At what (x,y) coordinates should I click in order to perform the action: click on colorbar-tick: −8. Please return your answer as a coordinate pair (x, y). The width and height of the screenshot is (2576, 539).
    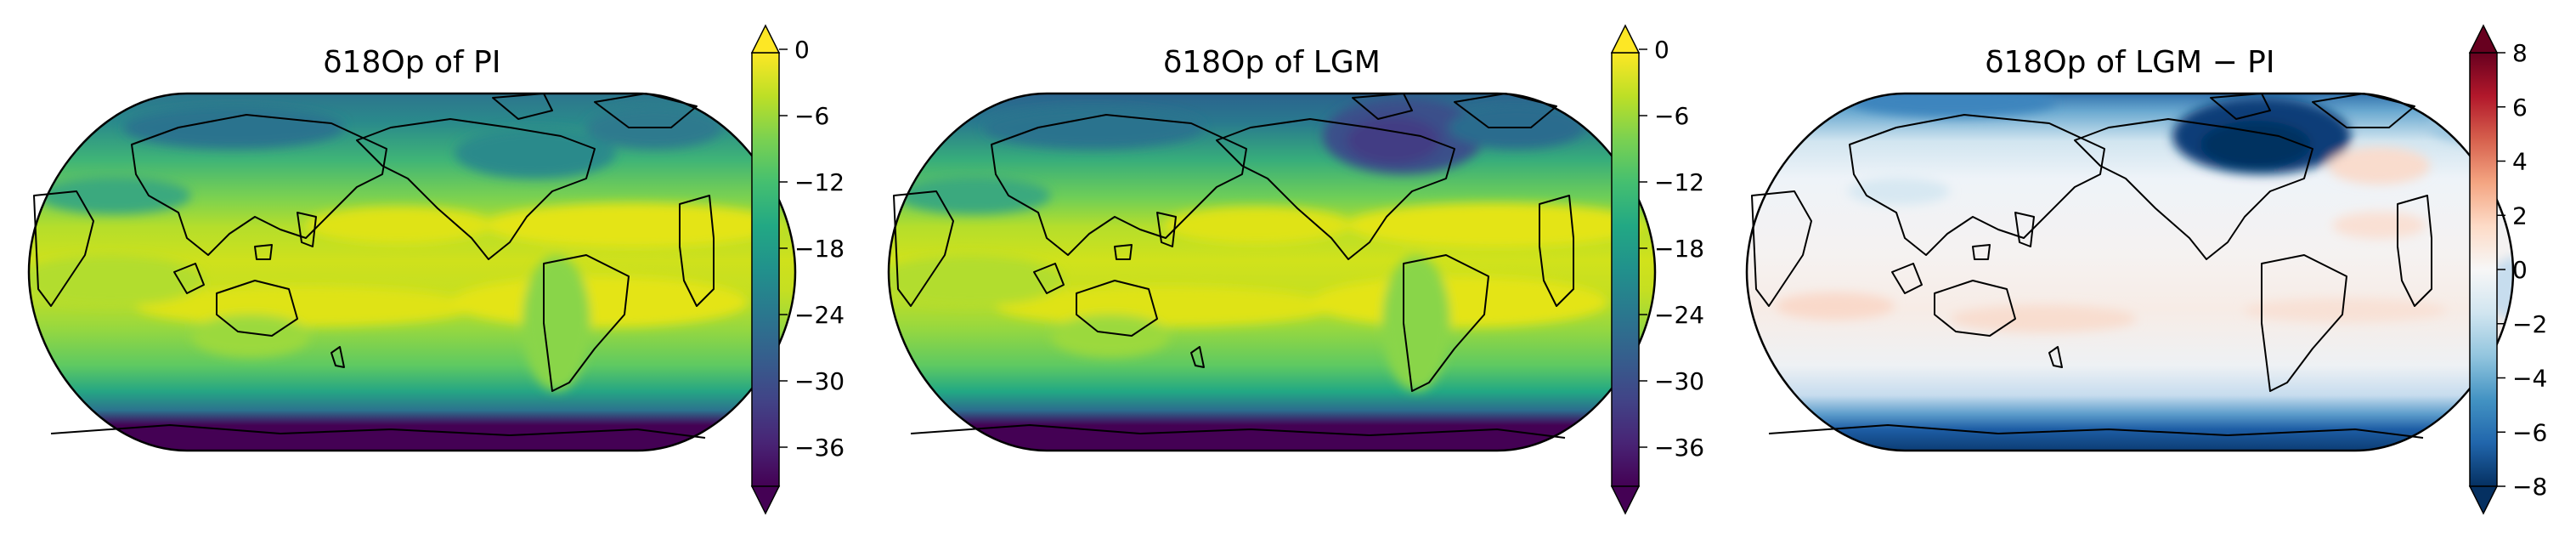
    Looking at the image, I should click on (2522, 487).